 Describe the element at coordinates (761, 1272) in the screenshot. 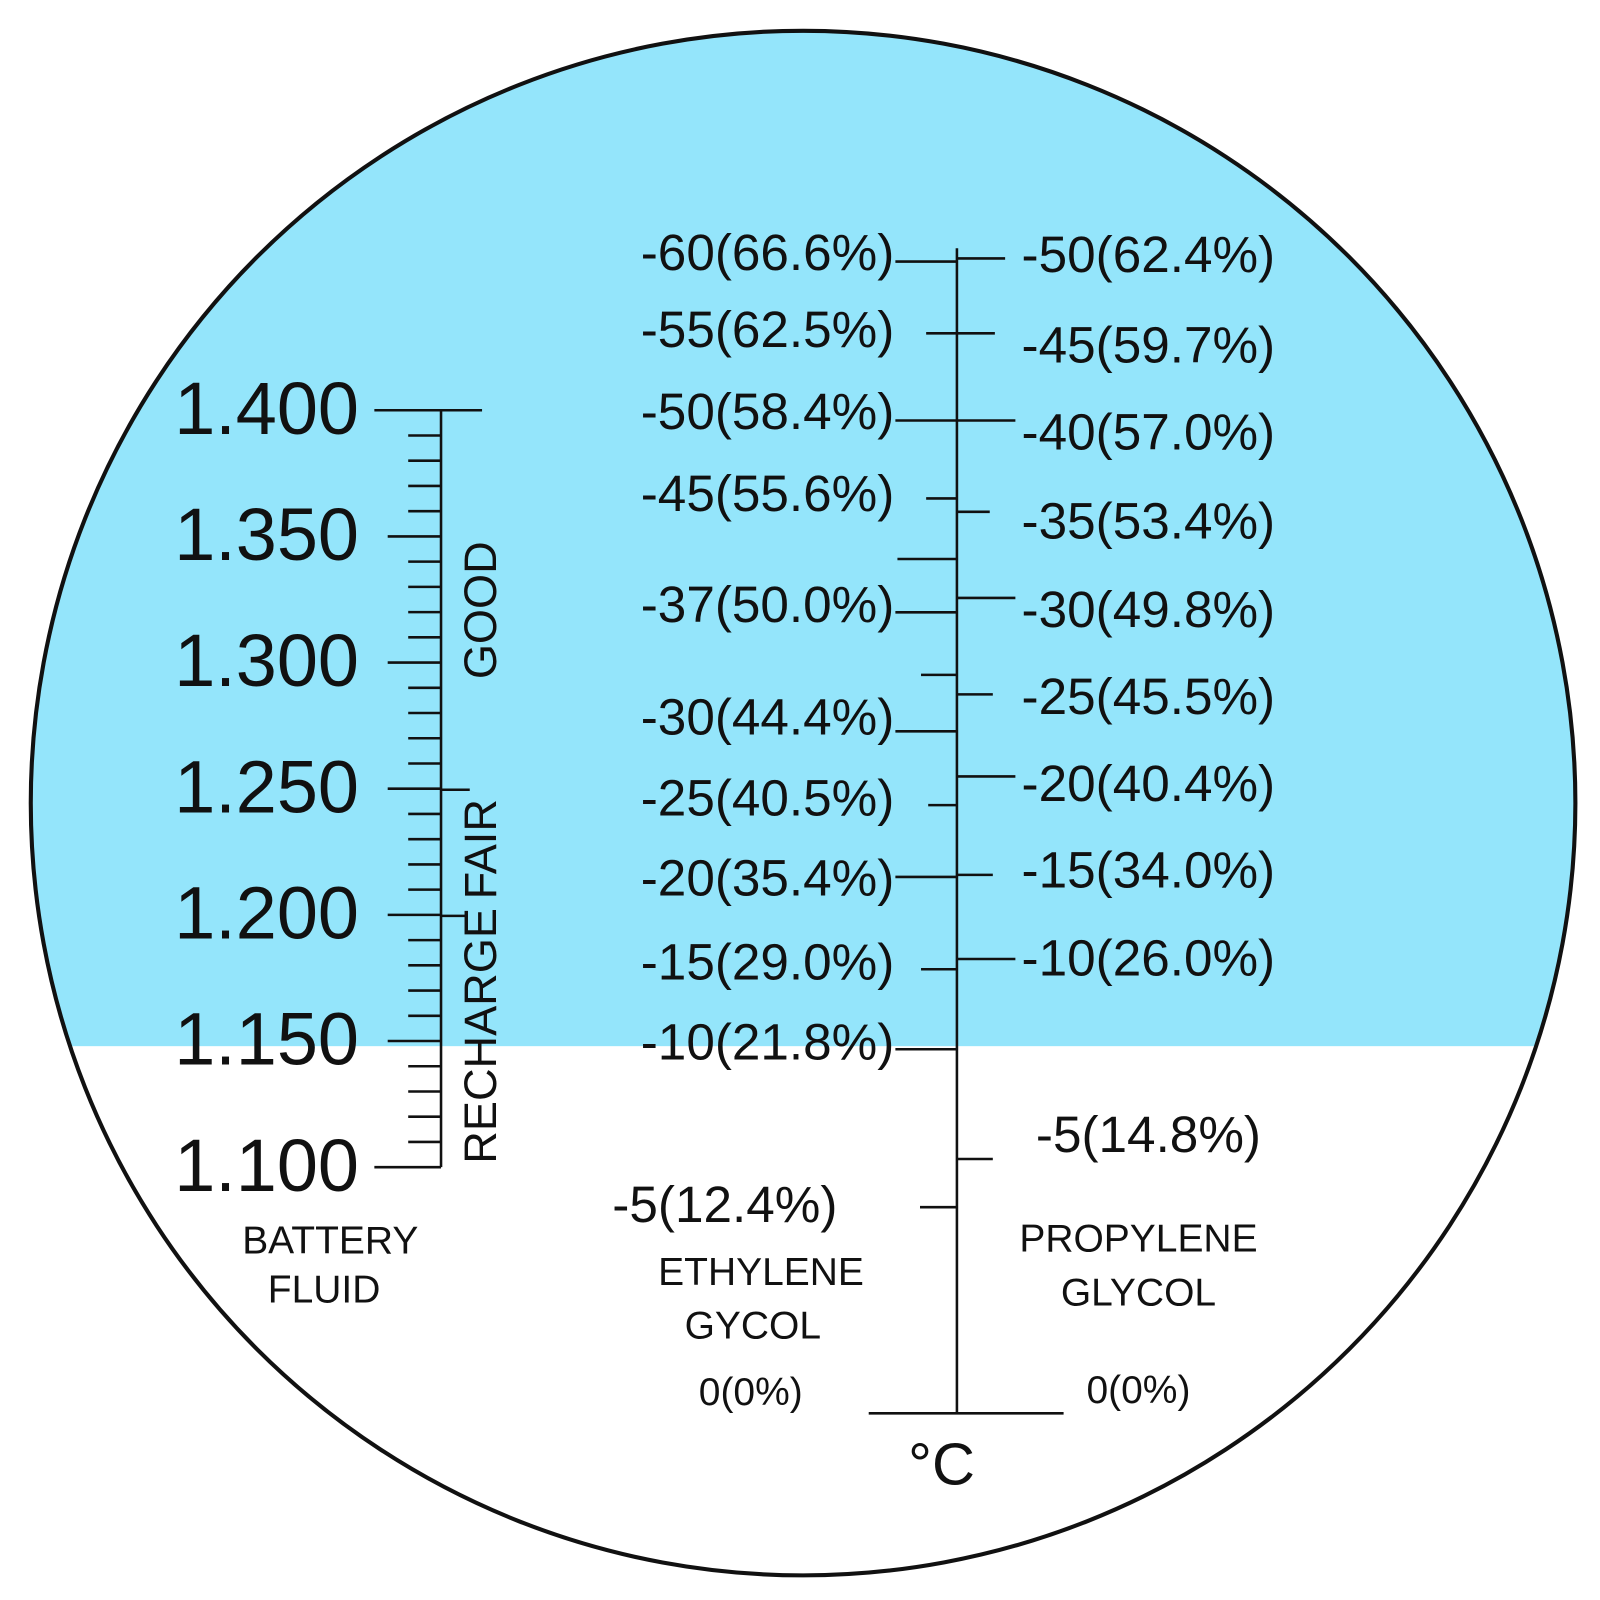

I see `scale-label: ETHYLENE` at that location.